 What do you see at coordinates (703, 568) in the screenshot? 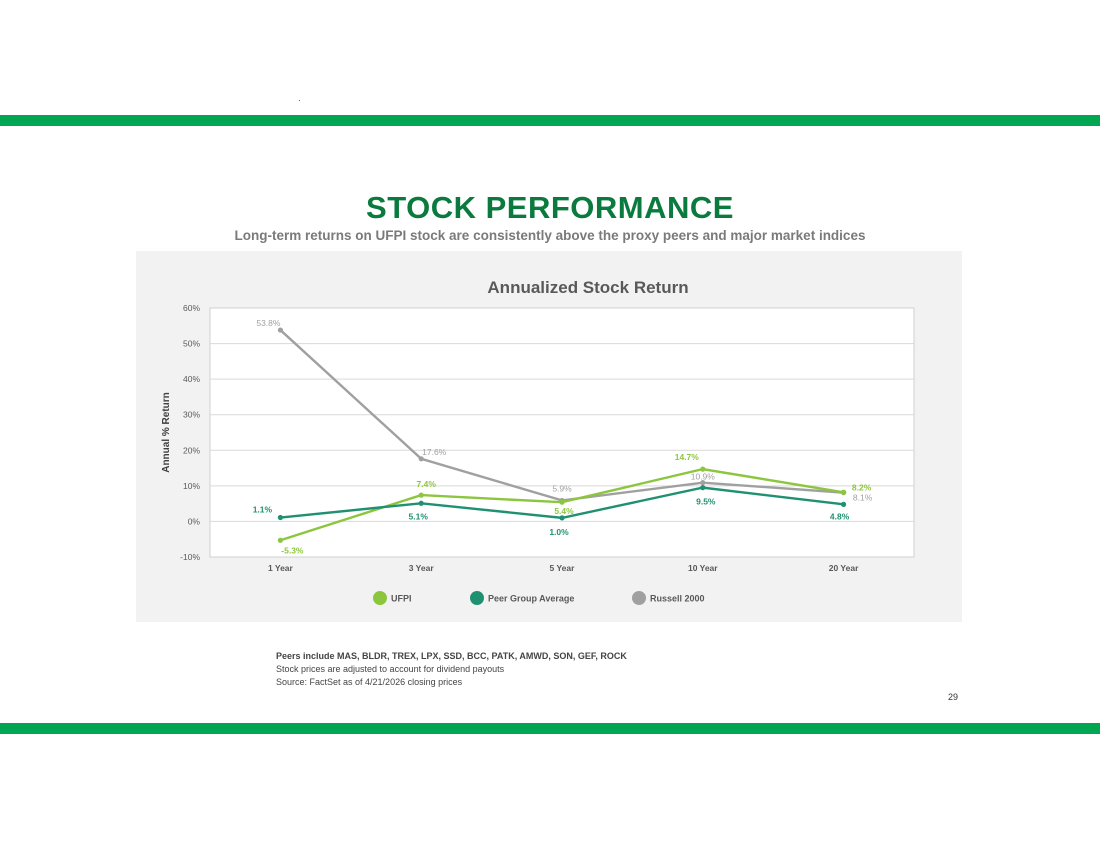
I see `x-tick-label: 10 Year` at bounding box center [703, 568].